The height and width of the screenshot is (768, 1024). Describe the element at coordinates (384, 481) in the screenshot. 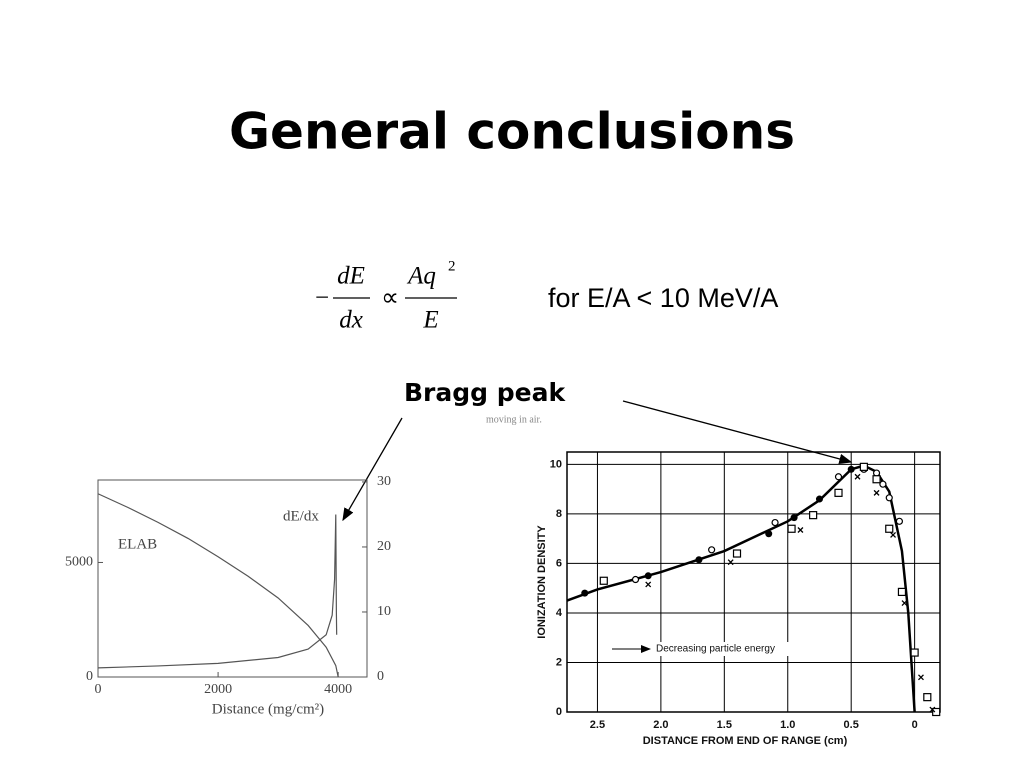

I see `y2-tick-label: 30` at that location.